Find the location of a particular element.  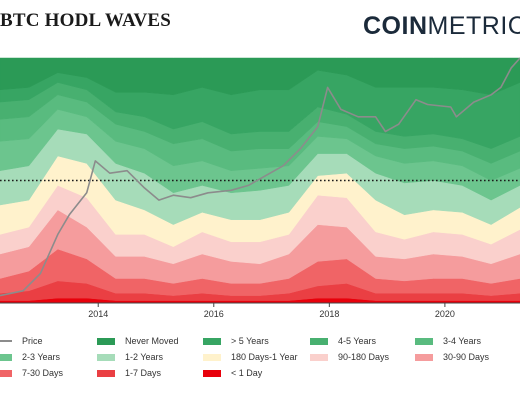

legend-label-4-5-years: 4-5 Years is located at coordinates (357, 341).